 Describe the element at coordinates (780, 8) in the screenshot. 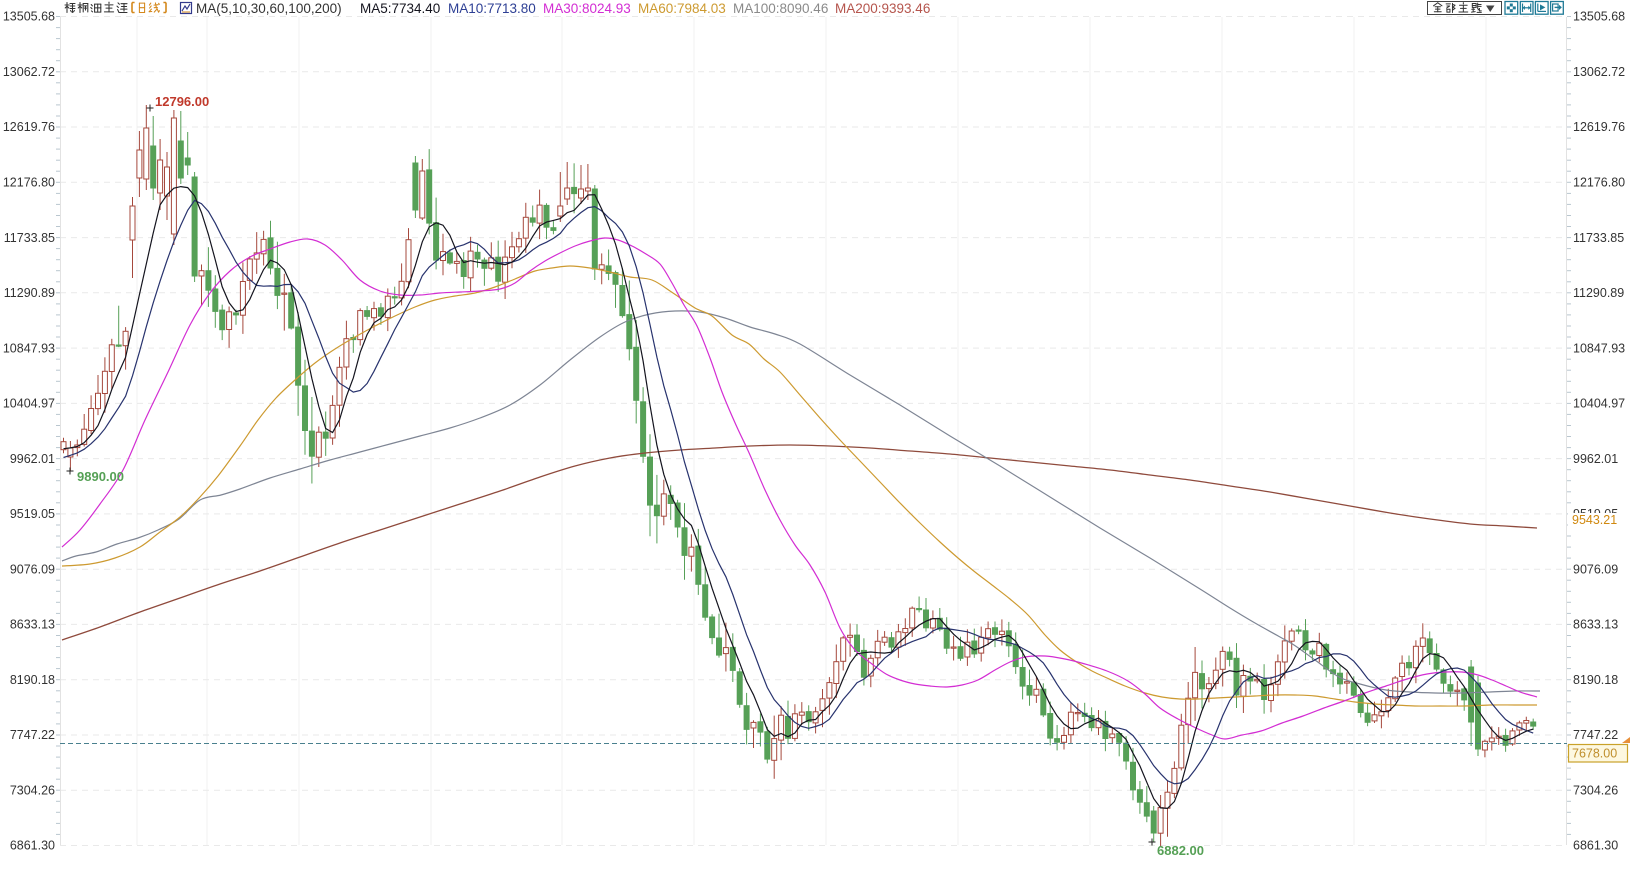

I see `svg-text: MA100:8090.46` at that location.